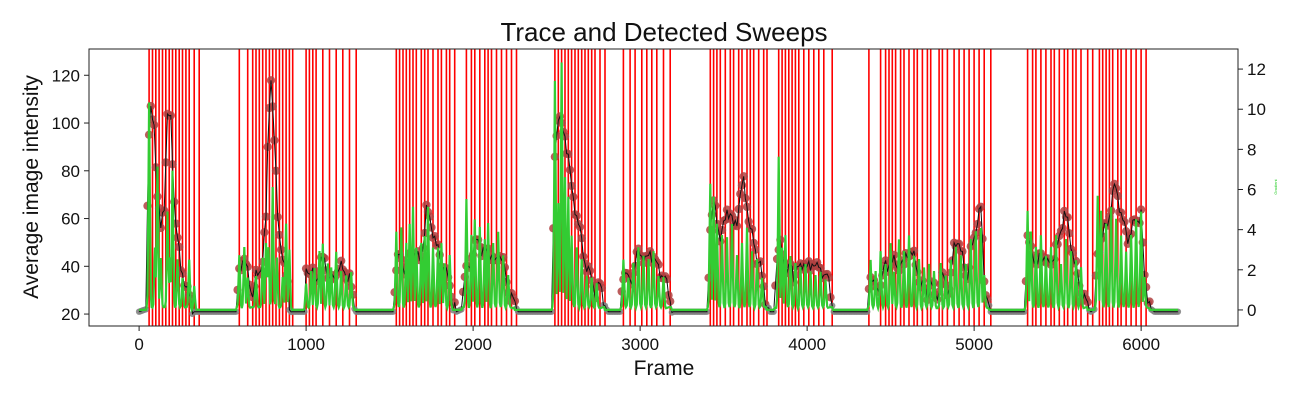 The width and height of the screenshot is (1300, 400). I want to click on y-tick-label: 40, so click(70, 266).